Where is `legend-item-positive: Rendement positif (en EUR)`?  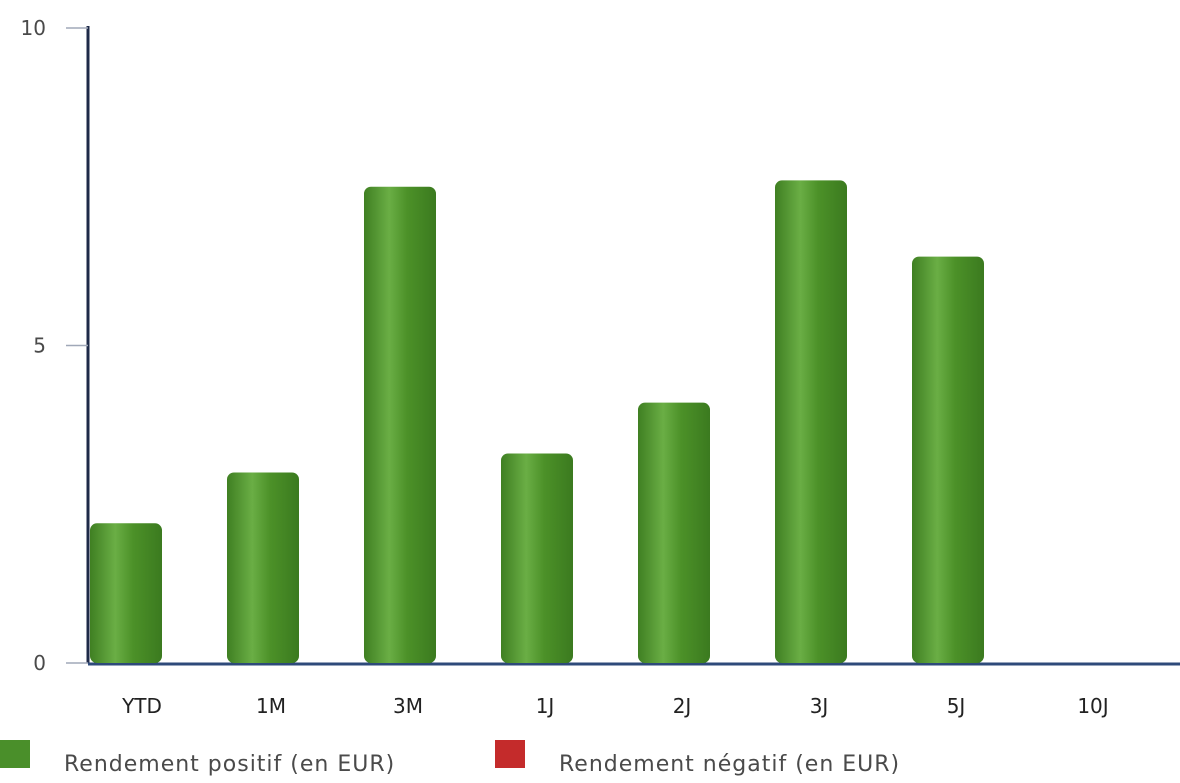
legend-item-positive: Rendement positif (en EUR) is located at coordinates (197, 758).